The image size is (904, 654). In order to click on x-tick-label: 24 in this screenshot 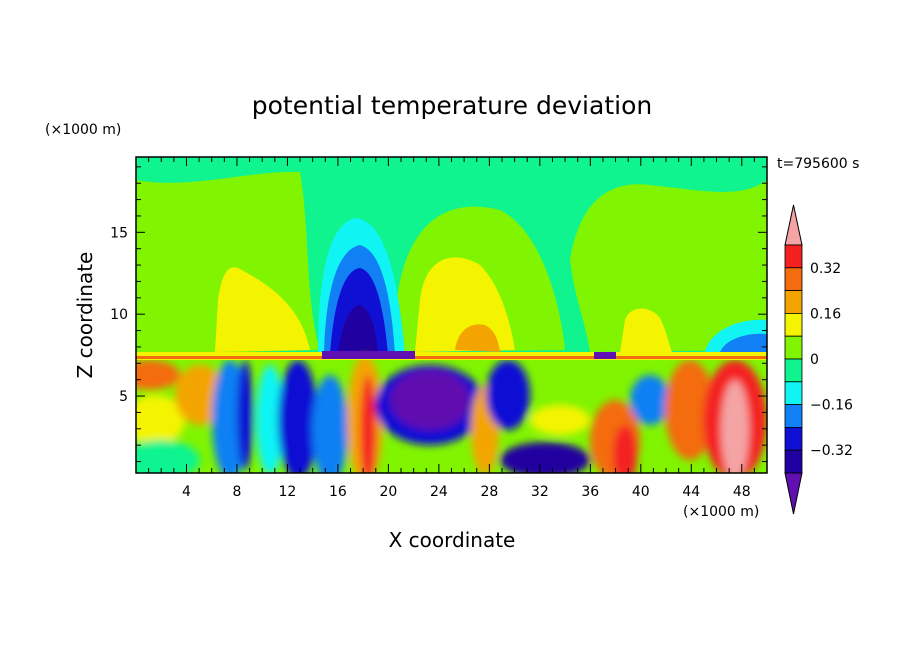, I will do `click(439, 492)`.